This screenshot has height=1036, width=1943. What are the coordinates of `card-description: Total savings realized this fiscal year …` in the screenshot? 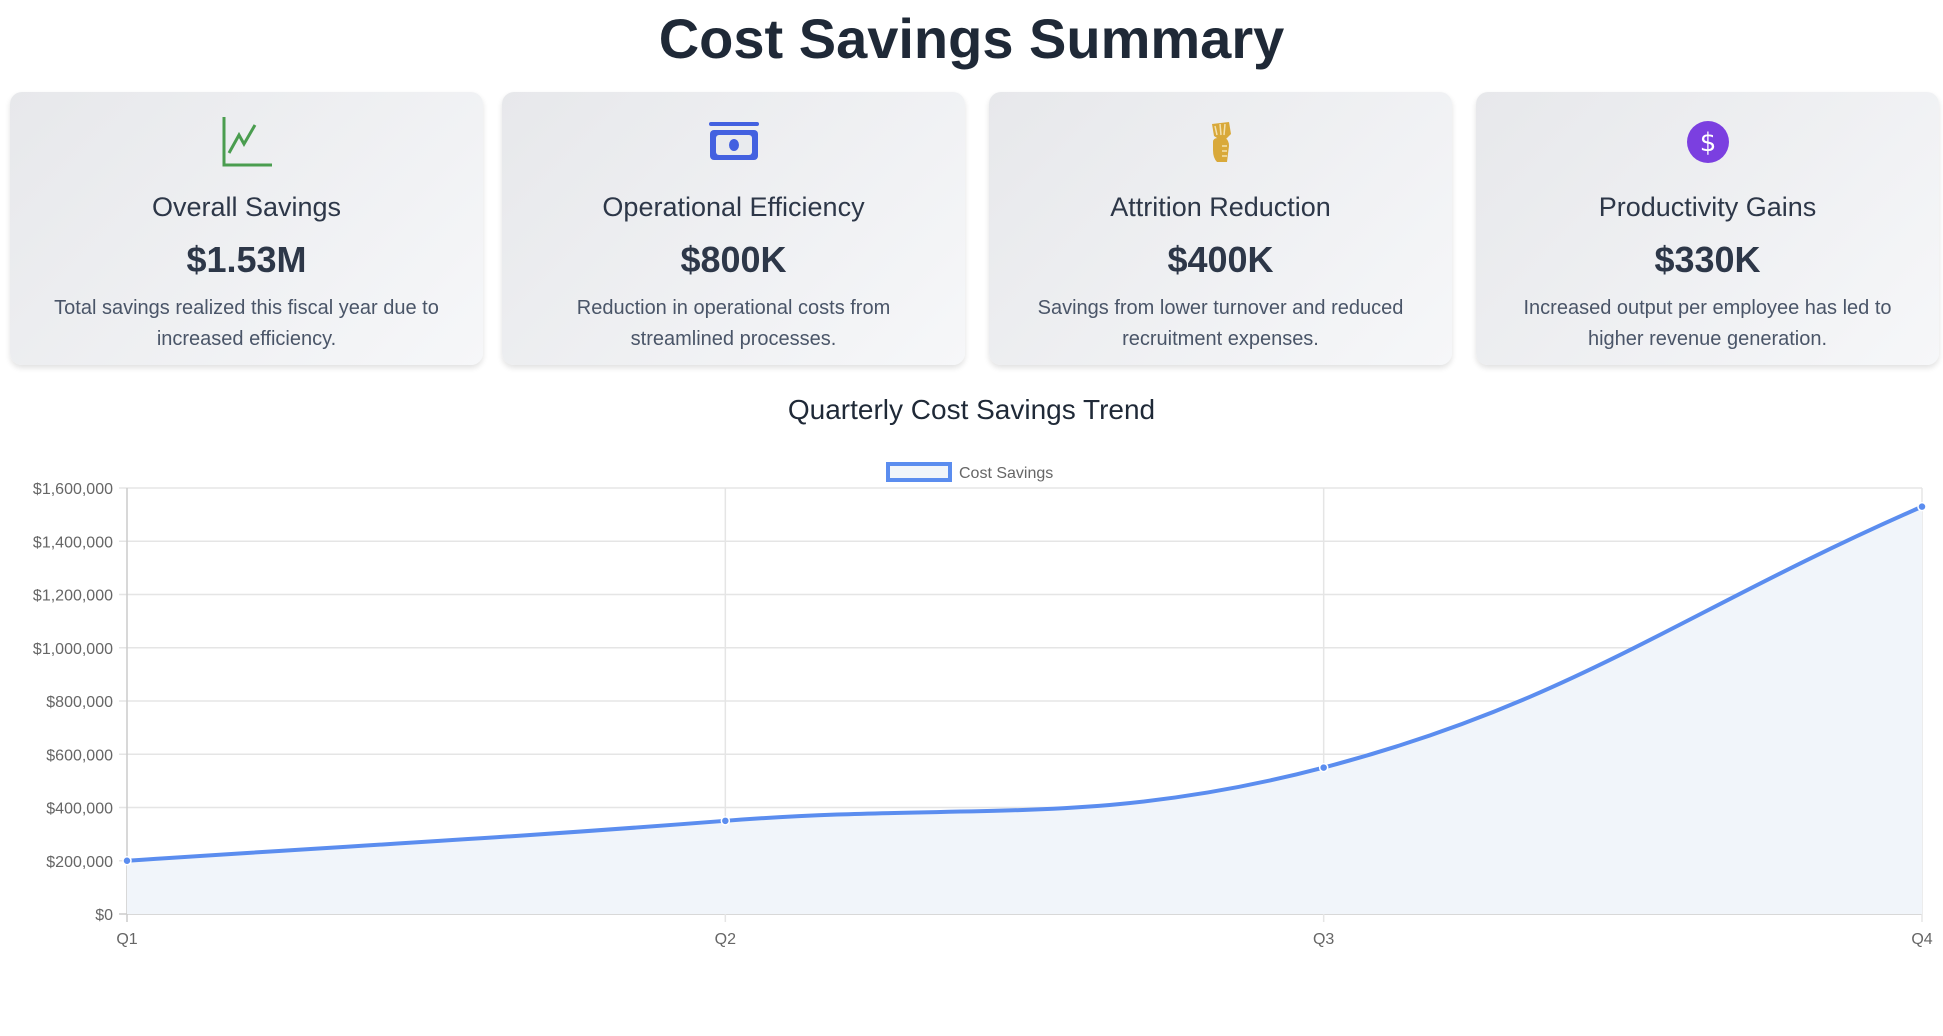 It's located at (246, 323).